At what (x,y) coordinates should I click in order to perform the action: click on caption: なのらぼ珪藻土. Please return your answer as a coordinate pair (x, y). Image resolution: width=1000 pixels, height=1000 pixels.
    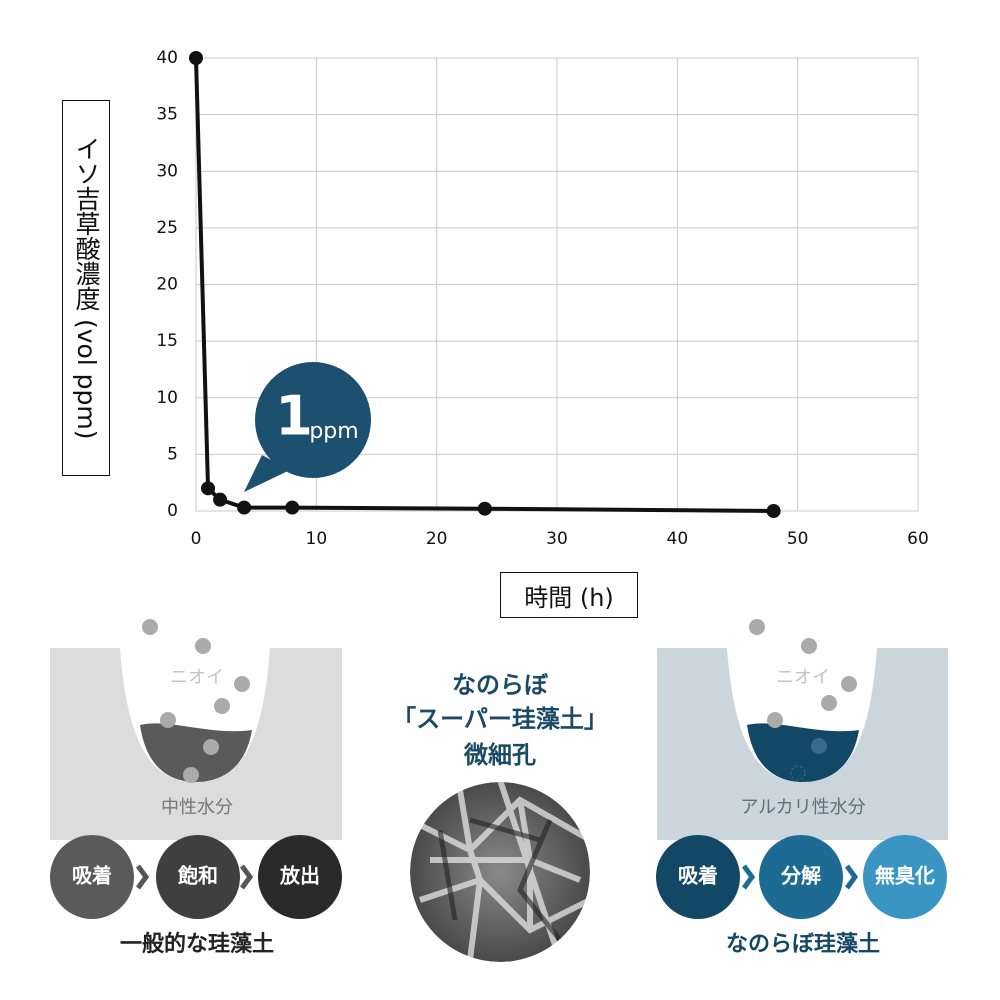
    Looking at the image, I should click on (803, 944).